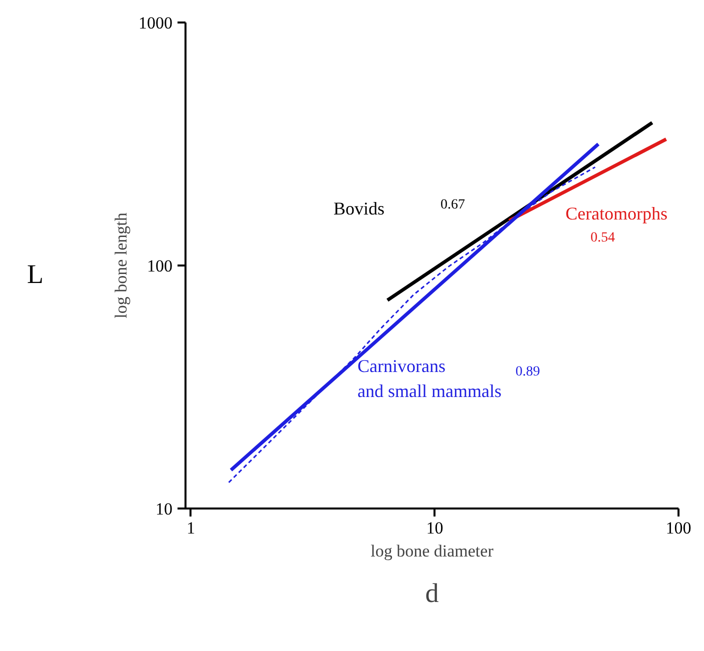 This screenshot has height=651, width=704. Describe the element at coordinates (432, 551) in the screenshot. I see `x-axis-title: log bone diameter` at that location.